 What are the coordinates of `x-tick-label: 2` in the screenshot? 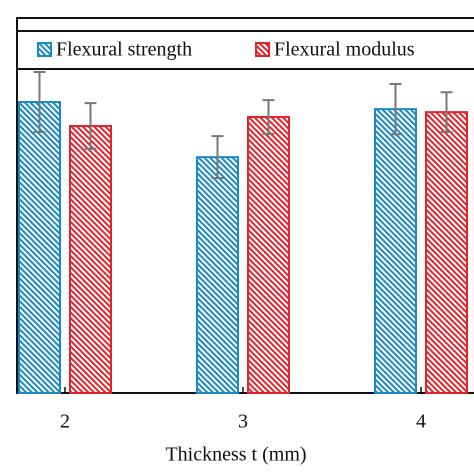 It's located at (65, 422).